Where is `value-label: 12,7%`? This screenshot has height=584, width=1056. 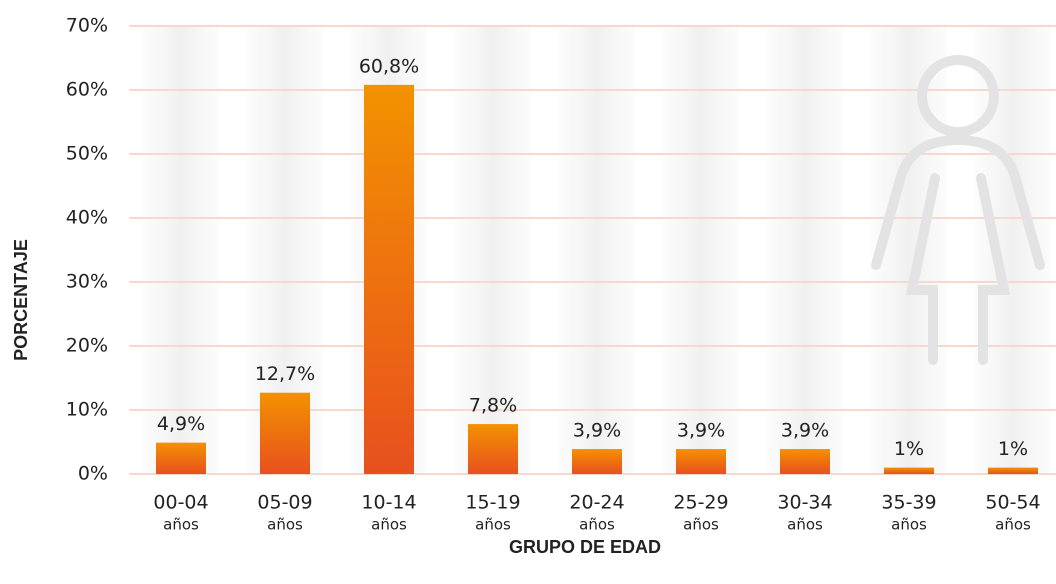
value-label: 12,7% is located at coordinates (285, 374).